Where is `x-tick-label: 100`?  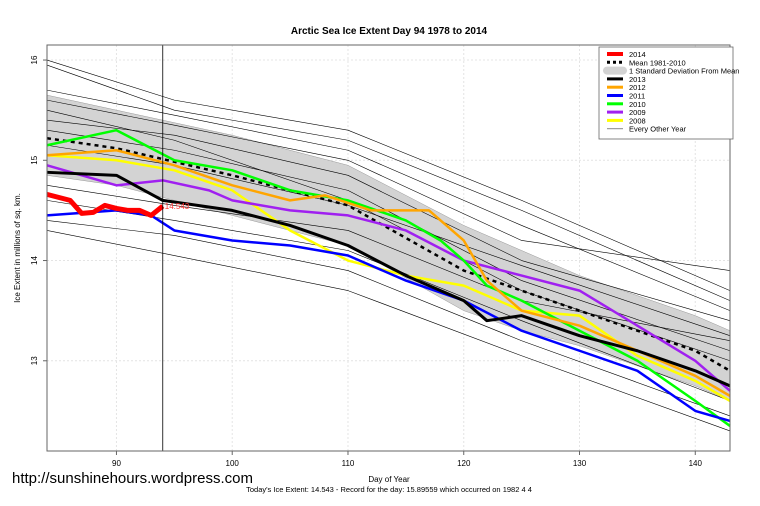 x-tick-label: 100 is located at coordinates (233, 463).